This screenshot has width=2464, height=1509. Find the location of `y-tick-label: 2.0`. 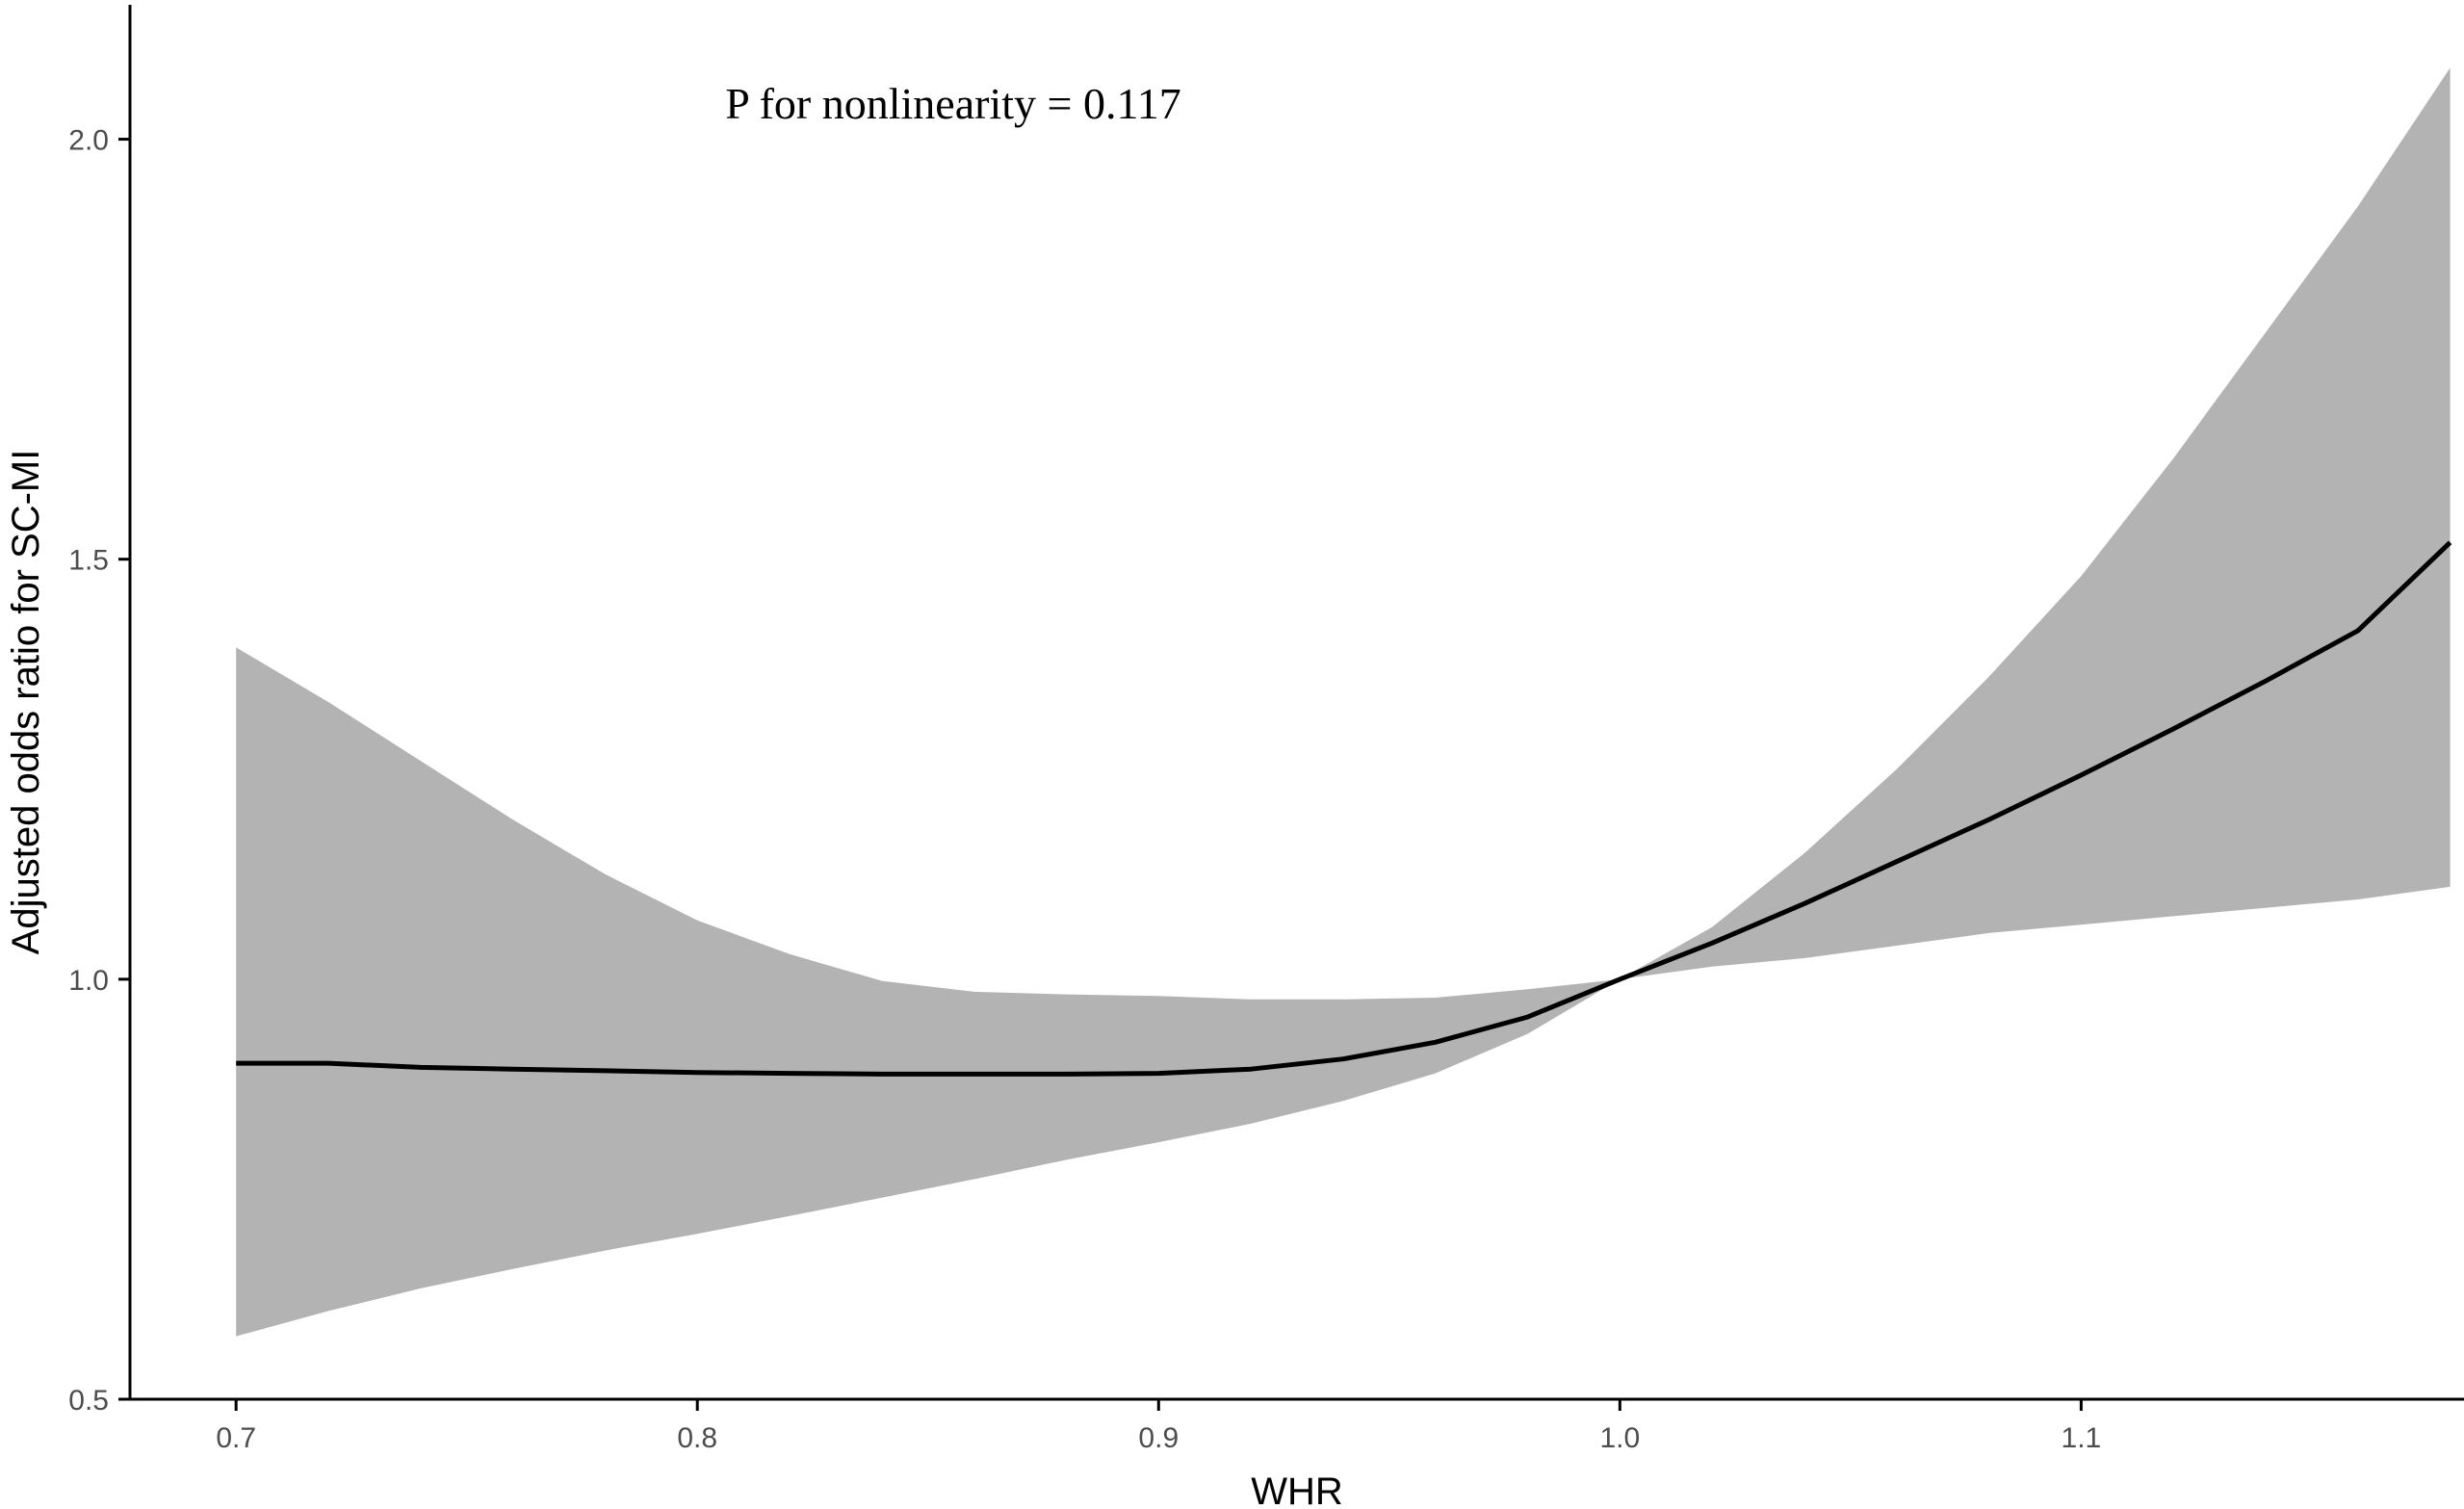

y-tick-label: 2.0 is located at coordinates (88, 141).